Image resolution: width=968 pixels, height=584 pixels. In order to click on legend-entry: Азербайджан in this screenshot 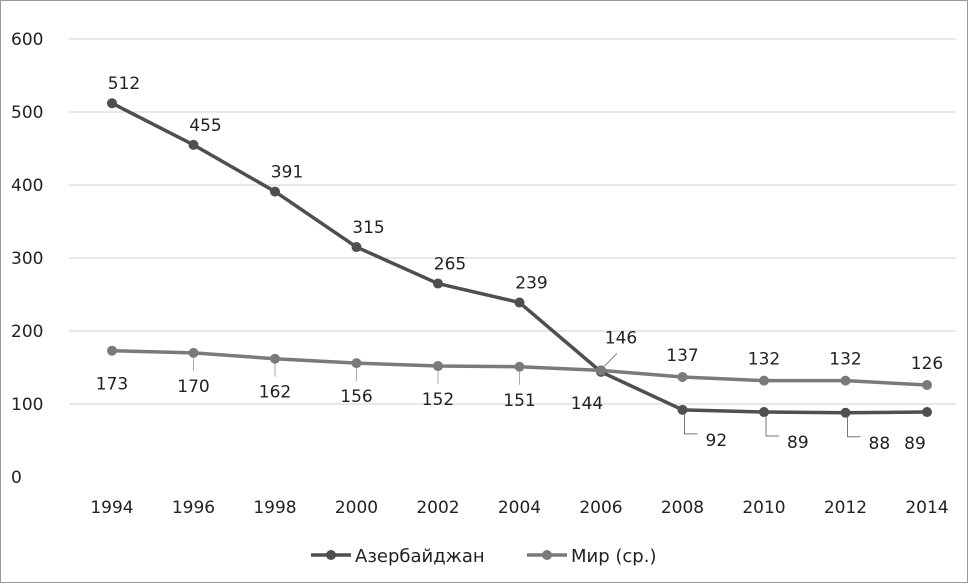, I will do `click(420, 556)`.